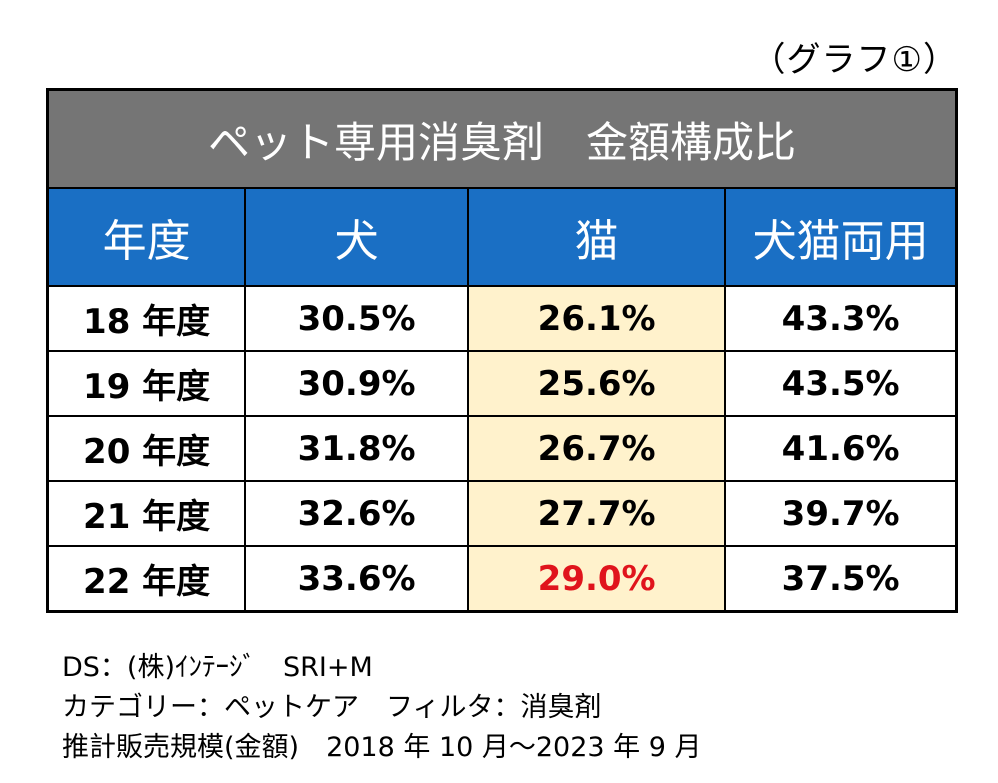 The image size is (998, 783). Describe the element at coordinates (596, 237) in the screenshot. I see `column-header-cat: 猫` at that location.